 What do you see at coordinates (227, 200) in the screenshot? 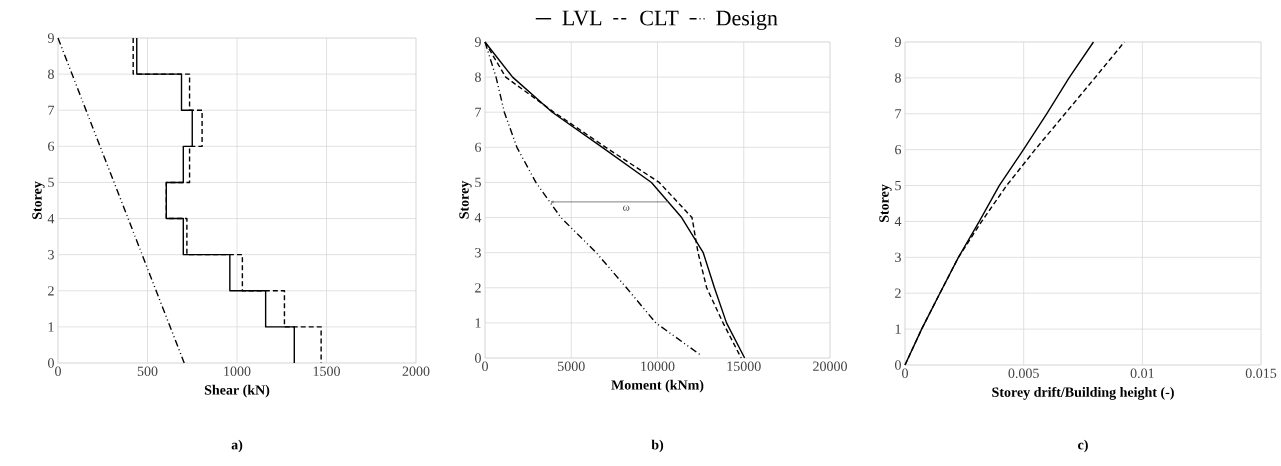
I see `line-series` at bounding box center [227, 200].